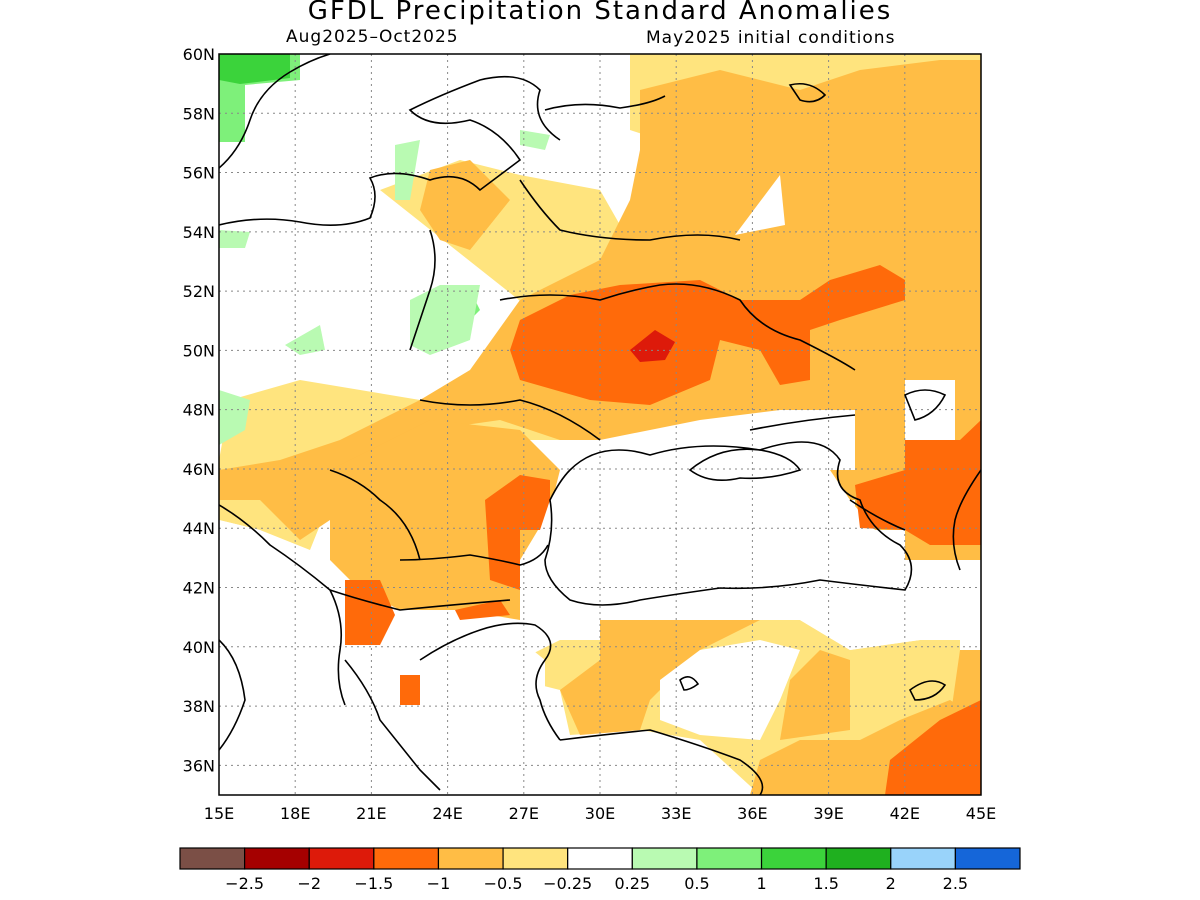 The image size is (1200, 900). What do you see at coordinates (199, 350) in the screenshot?
I see `lat-tick-label: 50N` at bounding box center [199, 350].